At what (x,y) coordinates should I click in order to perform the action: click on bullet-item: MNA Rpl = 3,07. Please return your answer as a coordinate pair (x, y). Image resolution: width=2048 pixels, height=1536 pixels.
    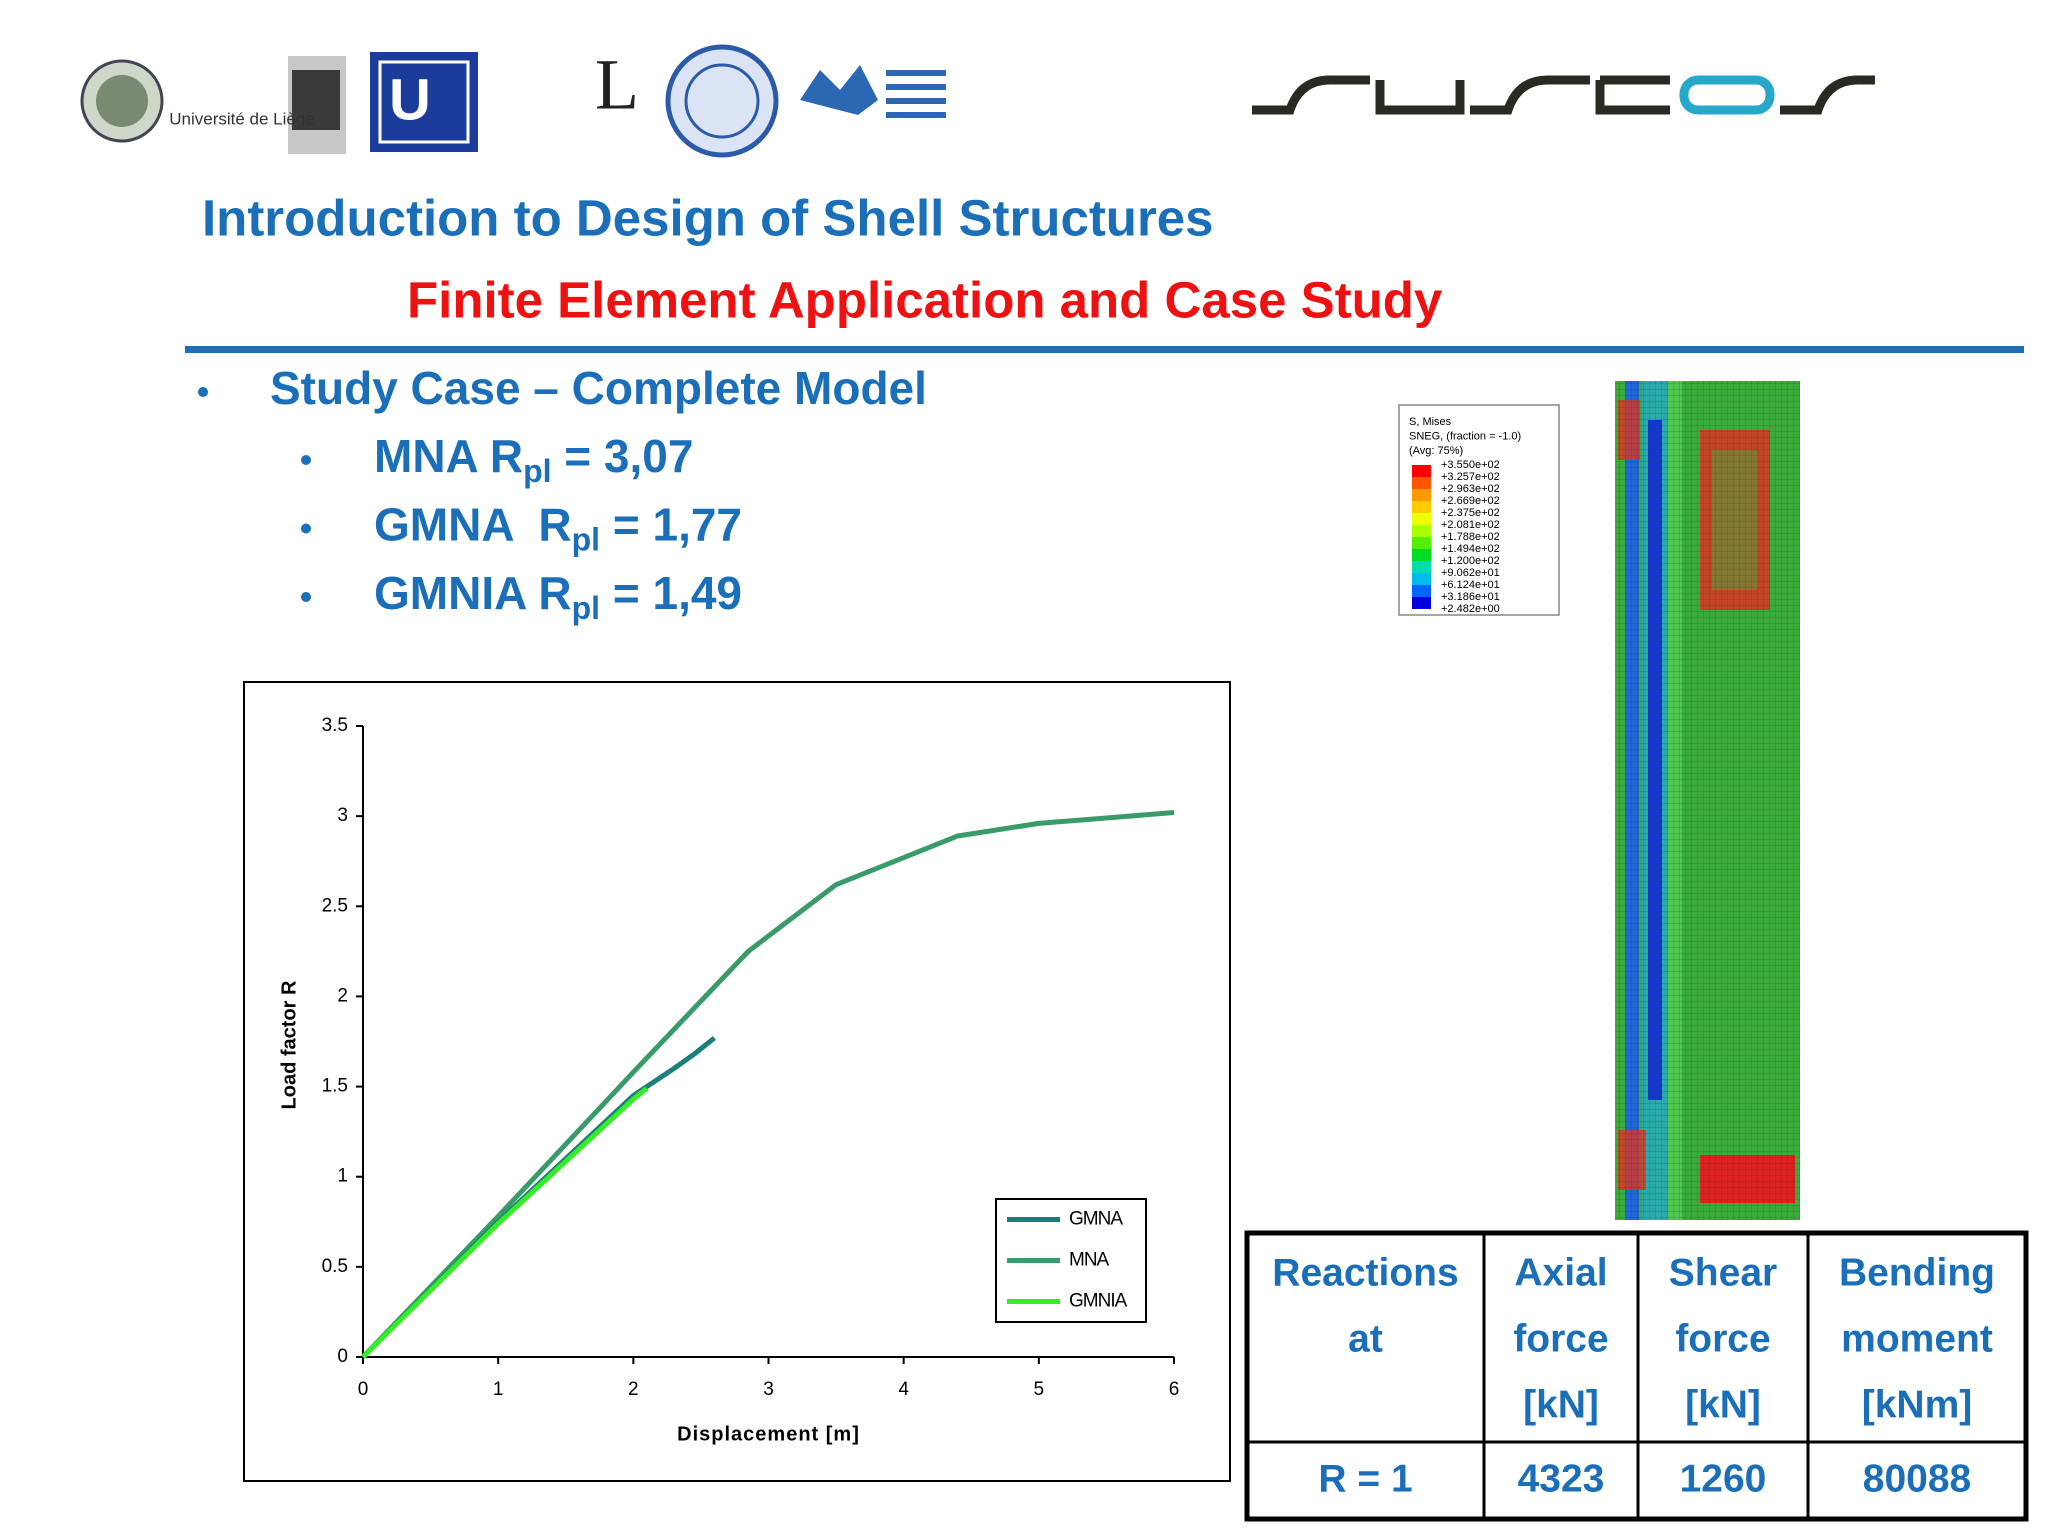
    Looking at the image, I should click on (533, 459).